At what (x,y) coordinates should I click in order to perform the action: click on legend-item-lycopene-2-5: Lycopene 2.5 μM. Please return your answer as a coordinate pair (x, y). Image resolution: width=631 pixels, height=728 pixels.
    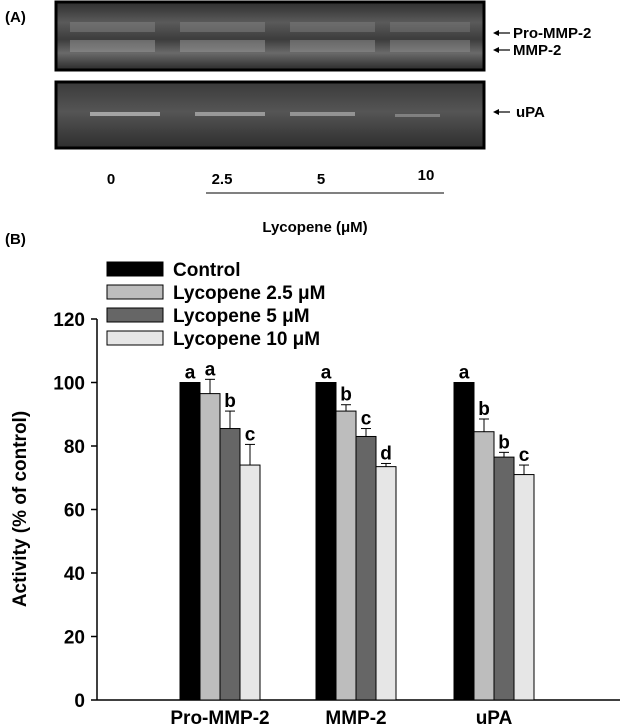
    Looking at the image, I should click on (215, 293).